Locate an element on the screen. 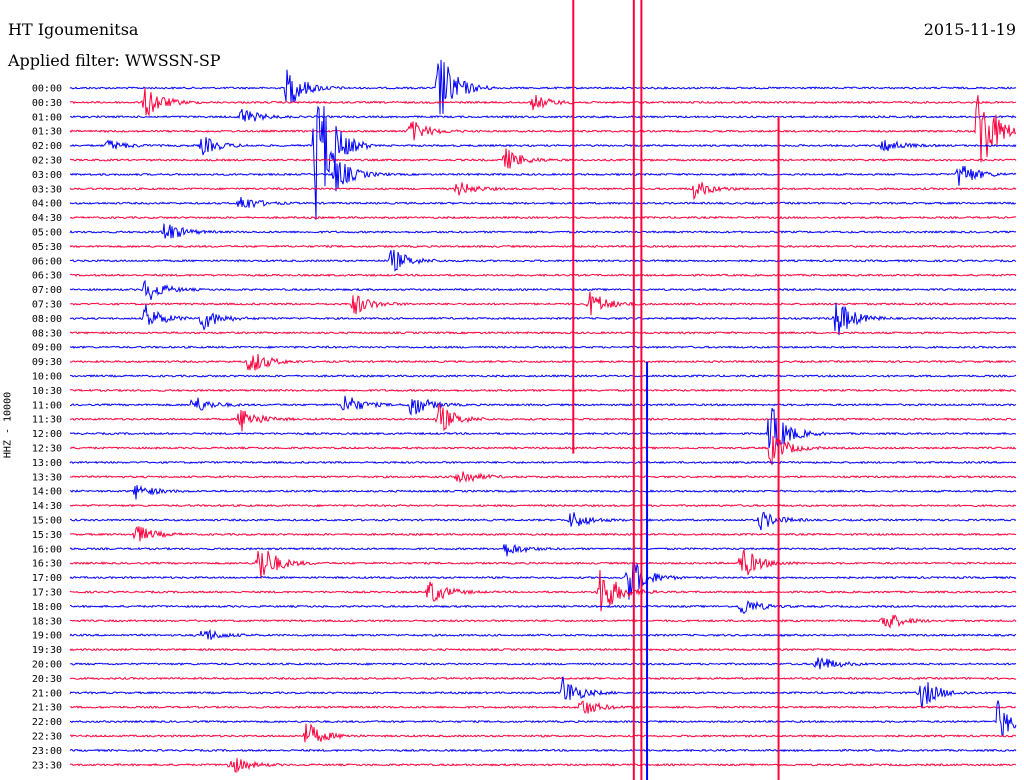 Image resolution: width=1024 pixels, height=780 pixels. row-label: 03:30 is located at coordinates (47, 189).